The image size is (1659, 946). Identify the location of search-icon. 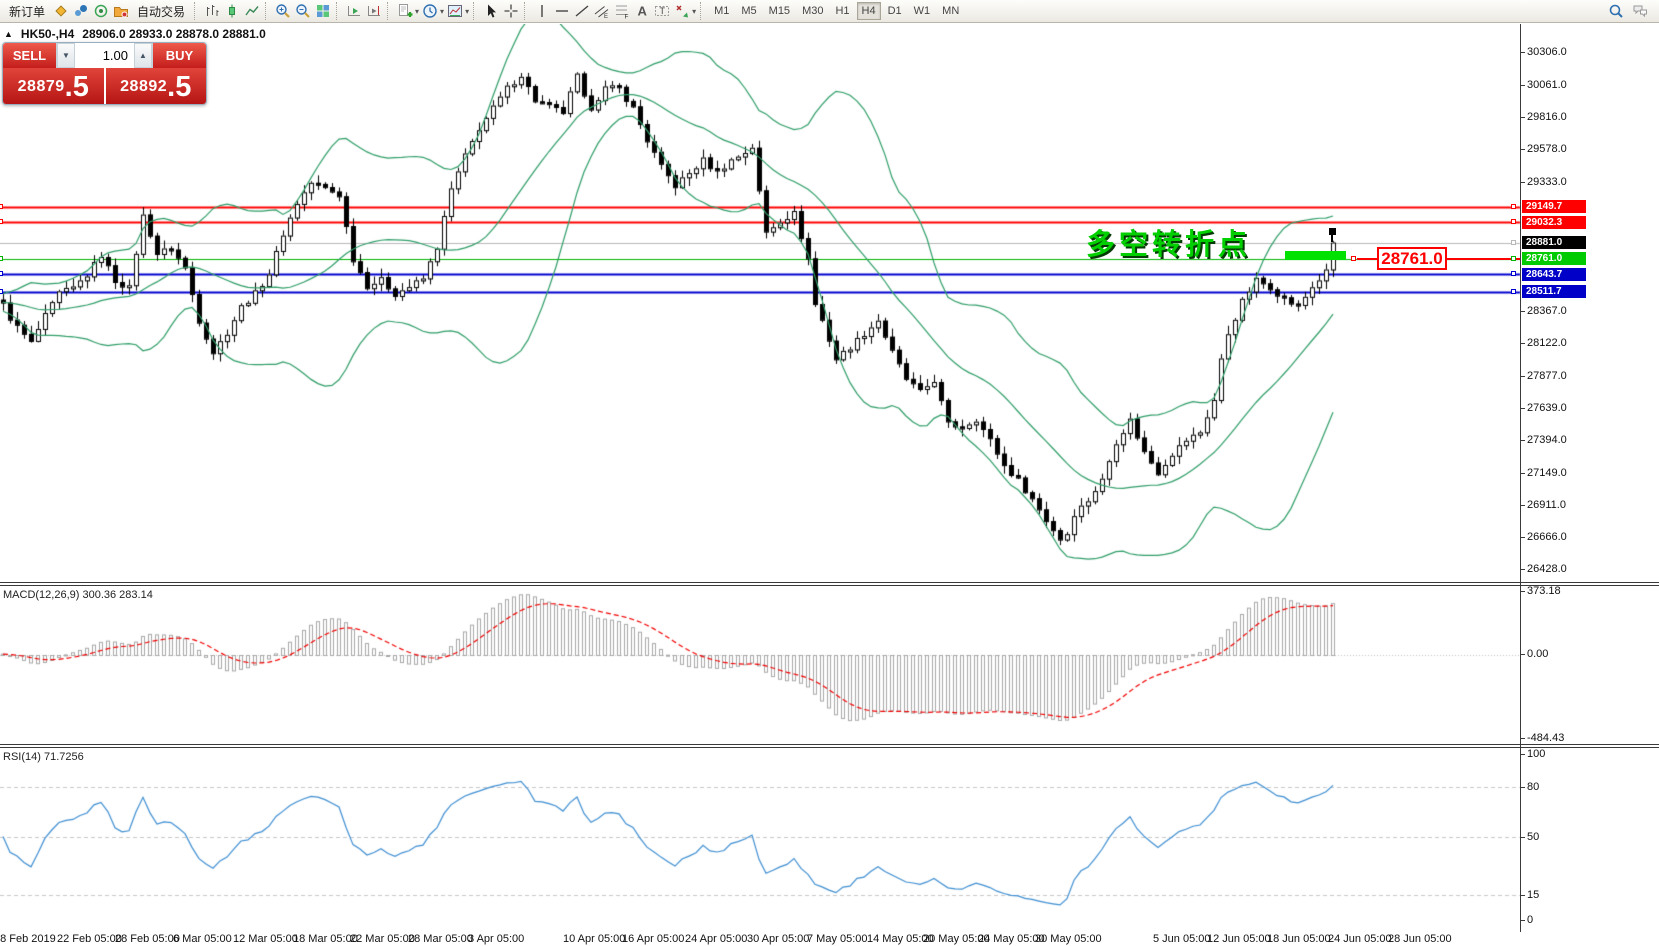
(1616, 11).